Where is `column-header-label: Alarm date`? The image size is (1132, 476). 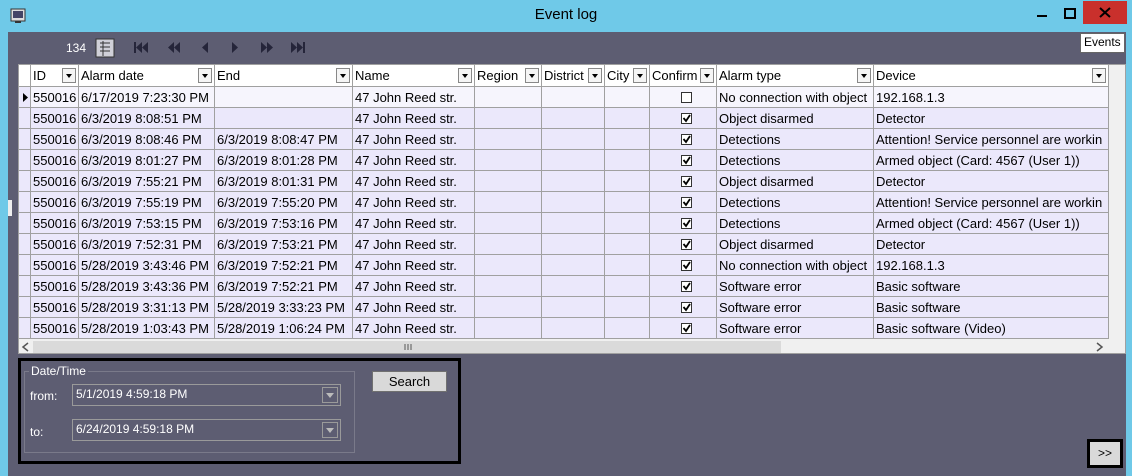 column-header-label: Alarm date is located at coordinates (112, 75).